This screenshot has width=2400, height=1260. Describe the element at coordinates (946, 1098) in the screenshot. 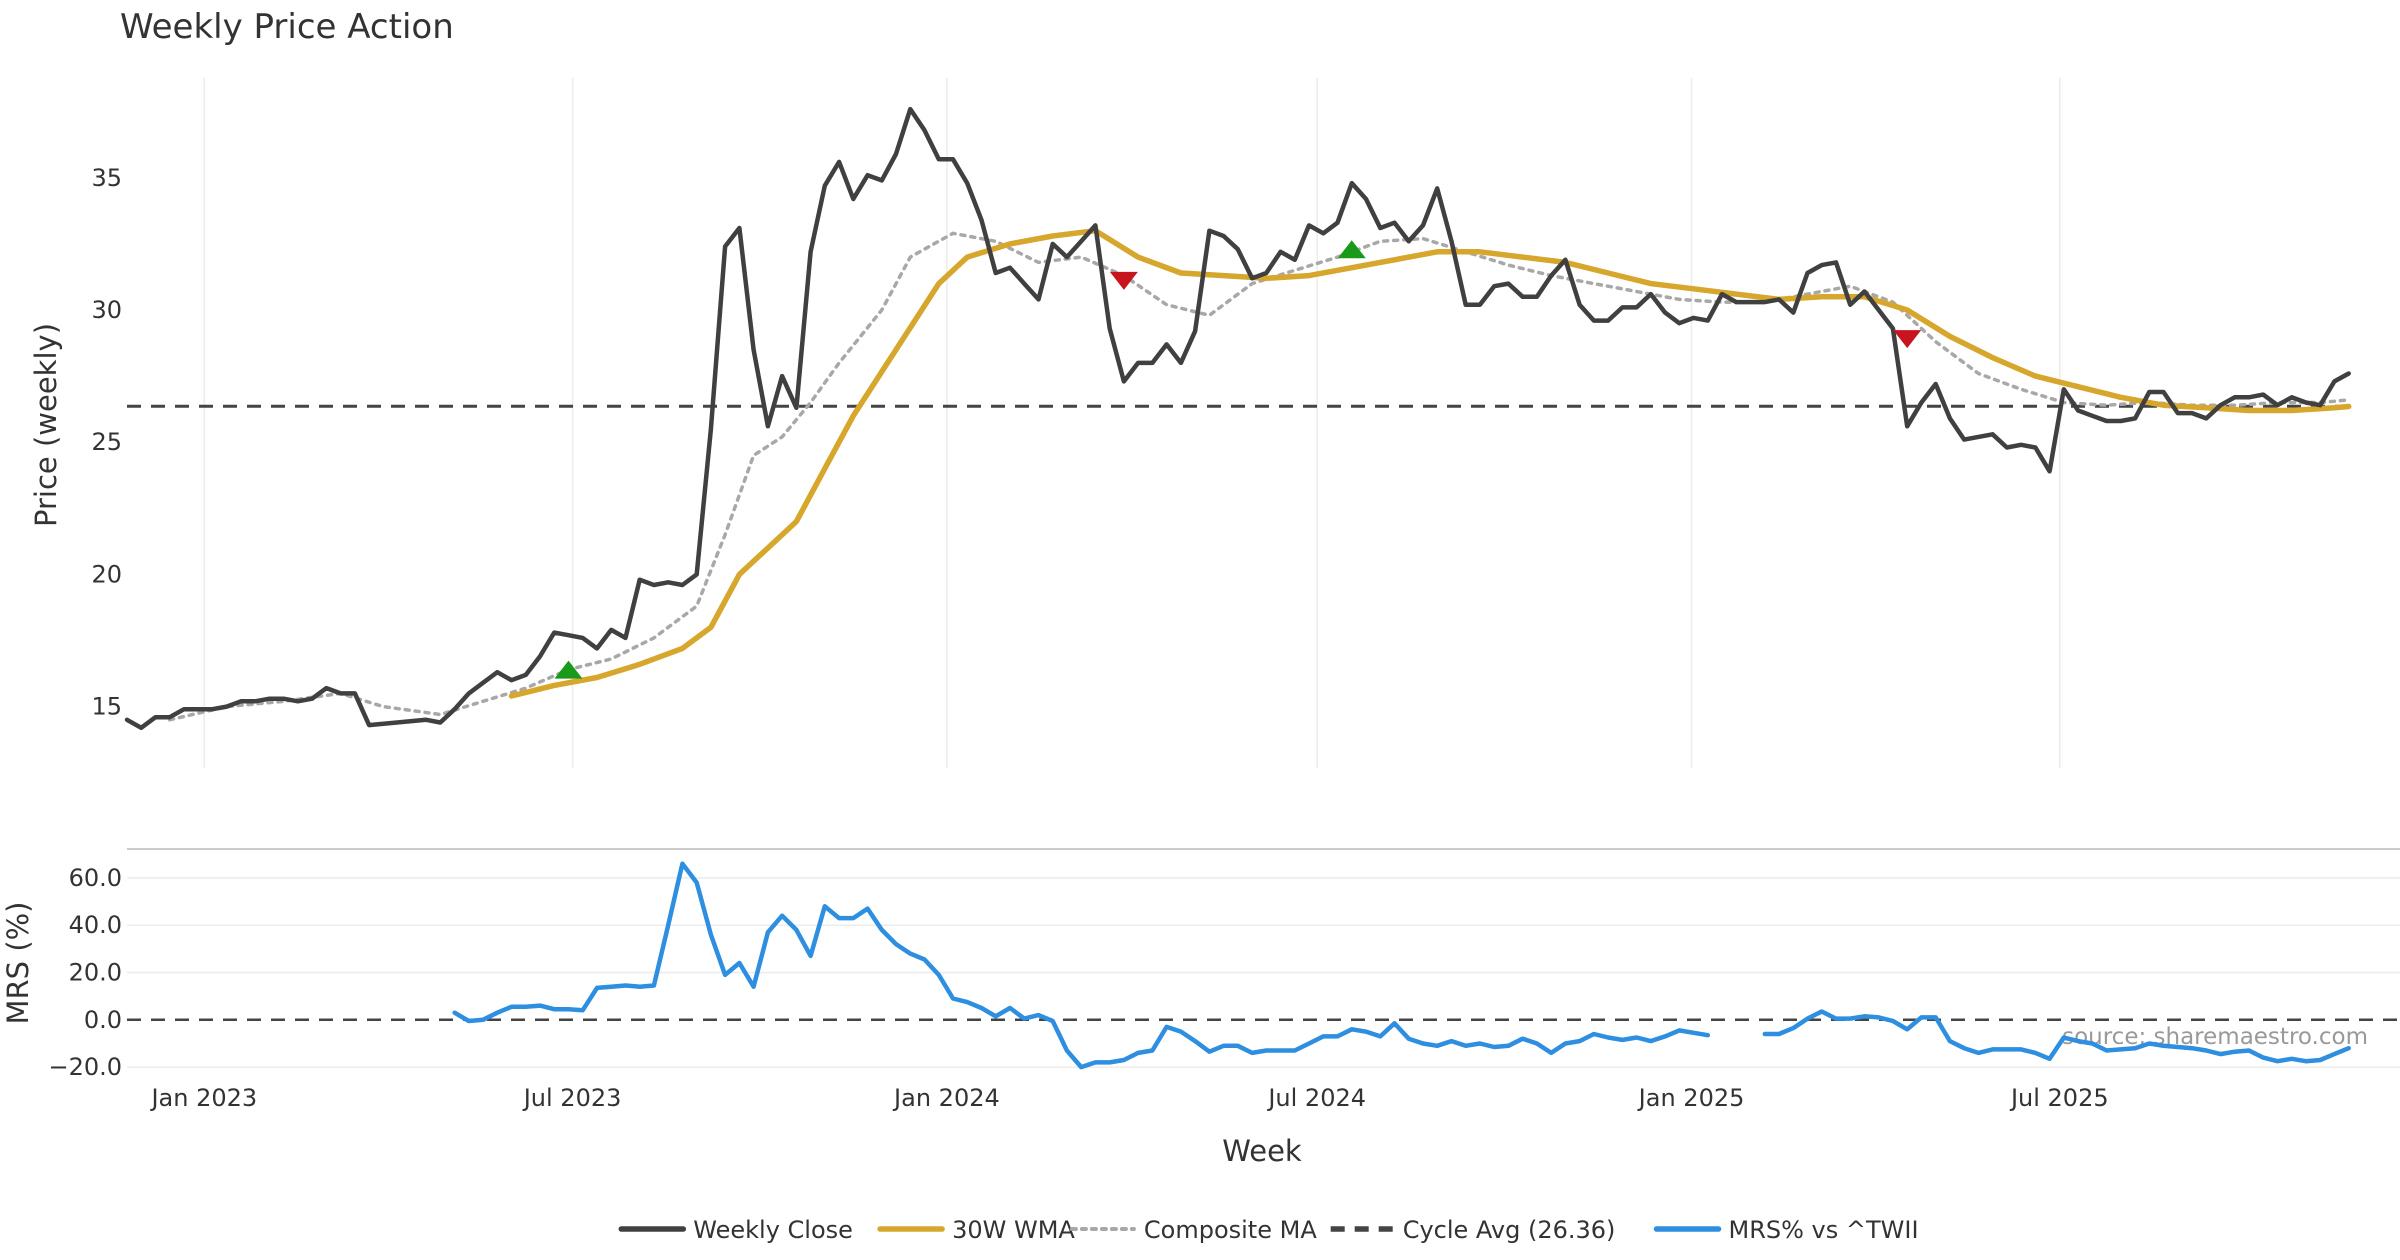

I see `x-tick-label: Jan 2024` at that location.